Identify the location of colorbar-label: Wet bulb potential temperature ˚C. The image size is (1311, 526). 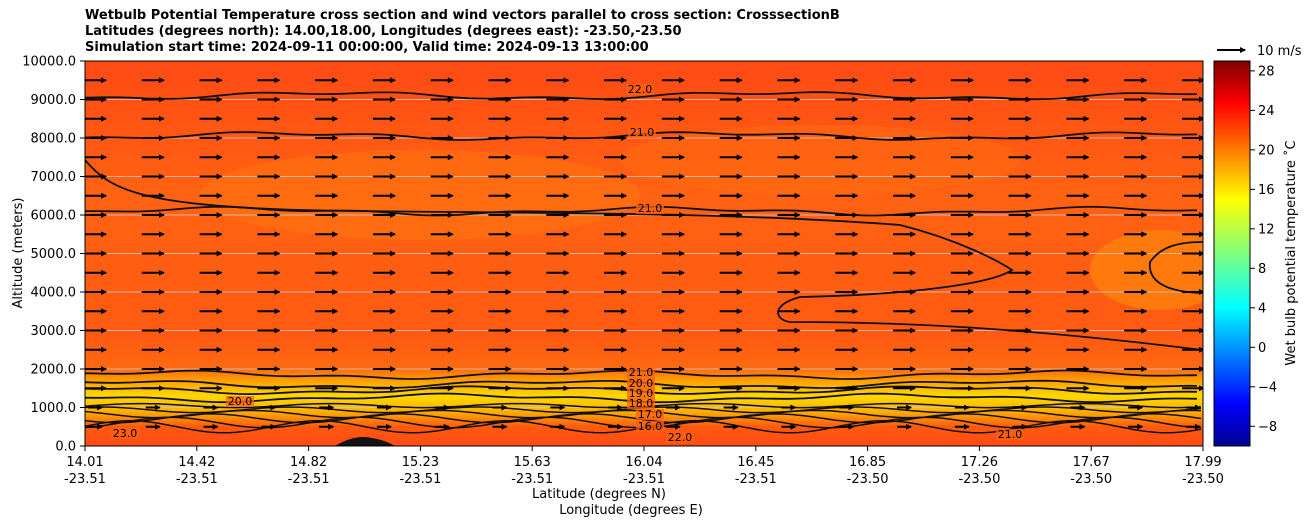
(1291, 252).